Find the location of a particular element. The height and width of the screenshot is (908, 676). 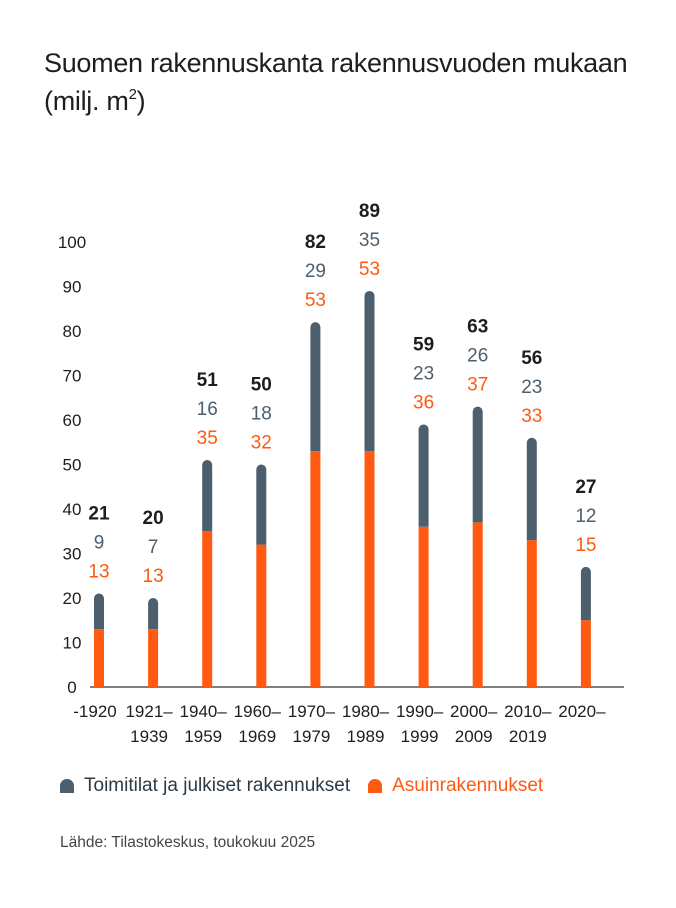

data-label-total: 89 is located at coordinates (369, 211).